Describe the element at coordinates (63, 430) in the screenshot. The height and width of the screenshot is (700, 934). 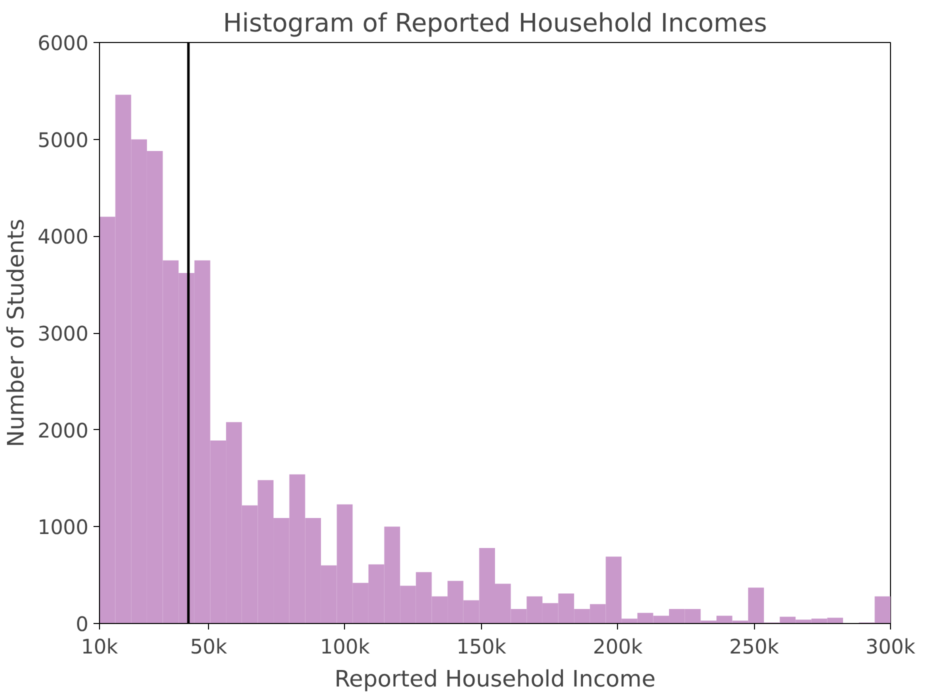
I see `y-tick-label: 2000` at that location.